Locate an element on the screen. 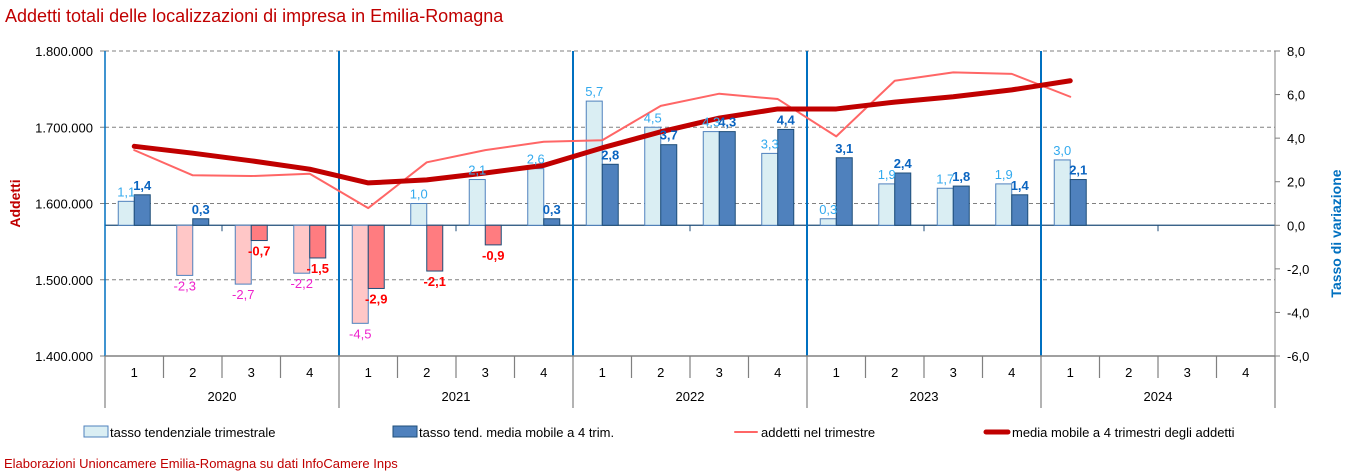 The width and height of the screenshot is (1354, 473). data-label-tasso-tendenziale: 3,0 is located at coordinates (1062, 150).